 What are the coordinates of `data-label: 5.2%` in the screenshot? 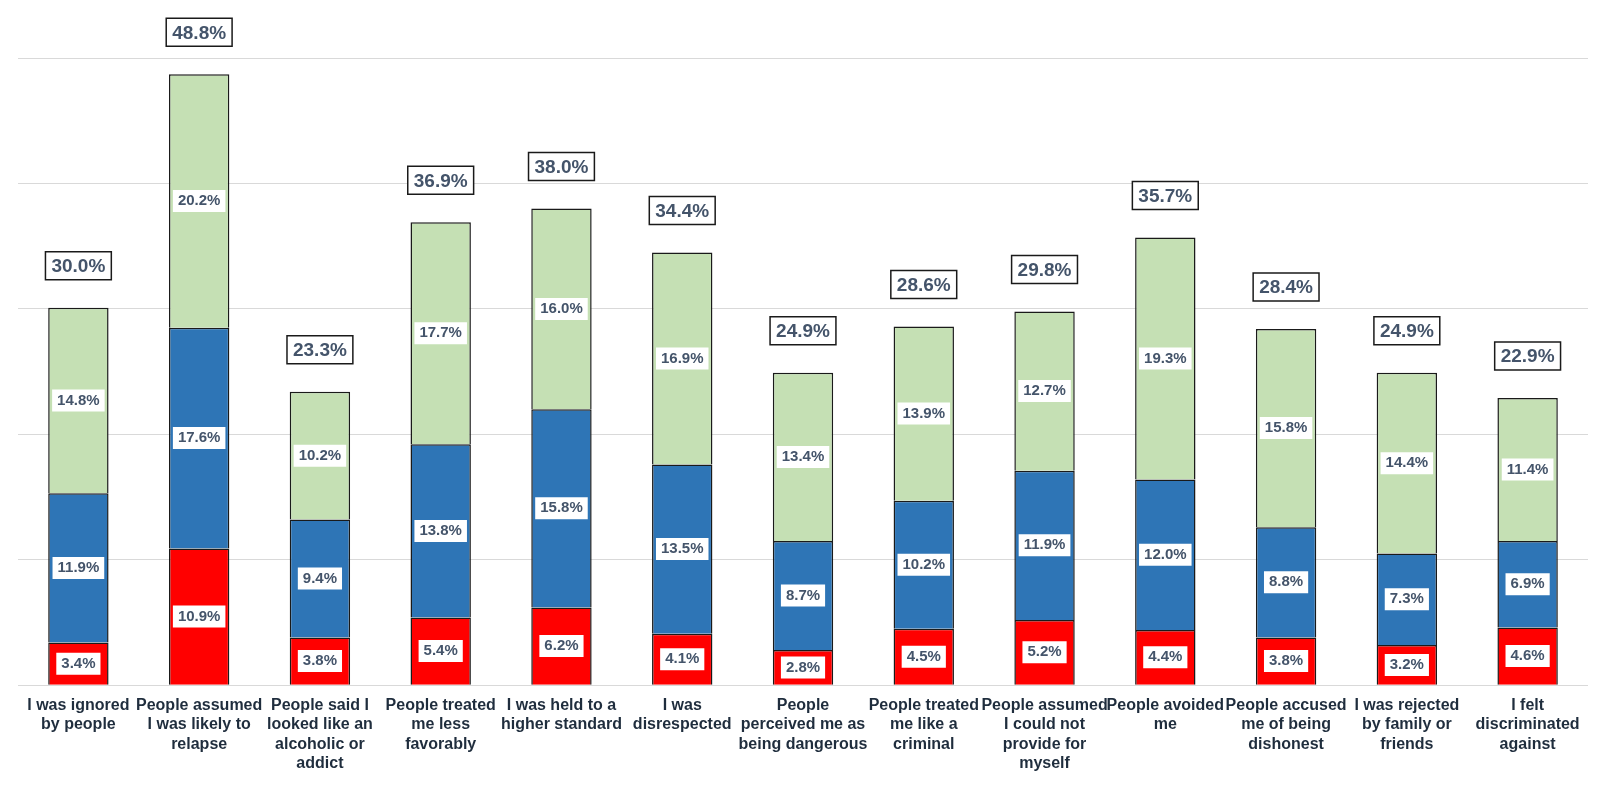 It's located at (1044, 651).